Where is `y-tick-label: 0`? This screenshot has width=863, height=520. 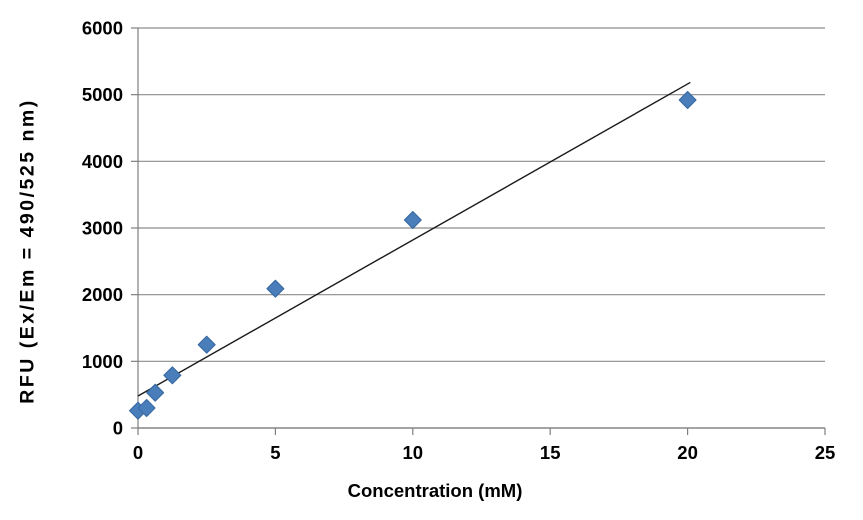 y-tick-label: 0 is located at coordinates (118, 428).